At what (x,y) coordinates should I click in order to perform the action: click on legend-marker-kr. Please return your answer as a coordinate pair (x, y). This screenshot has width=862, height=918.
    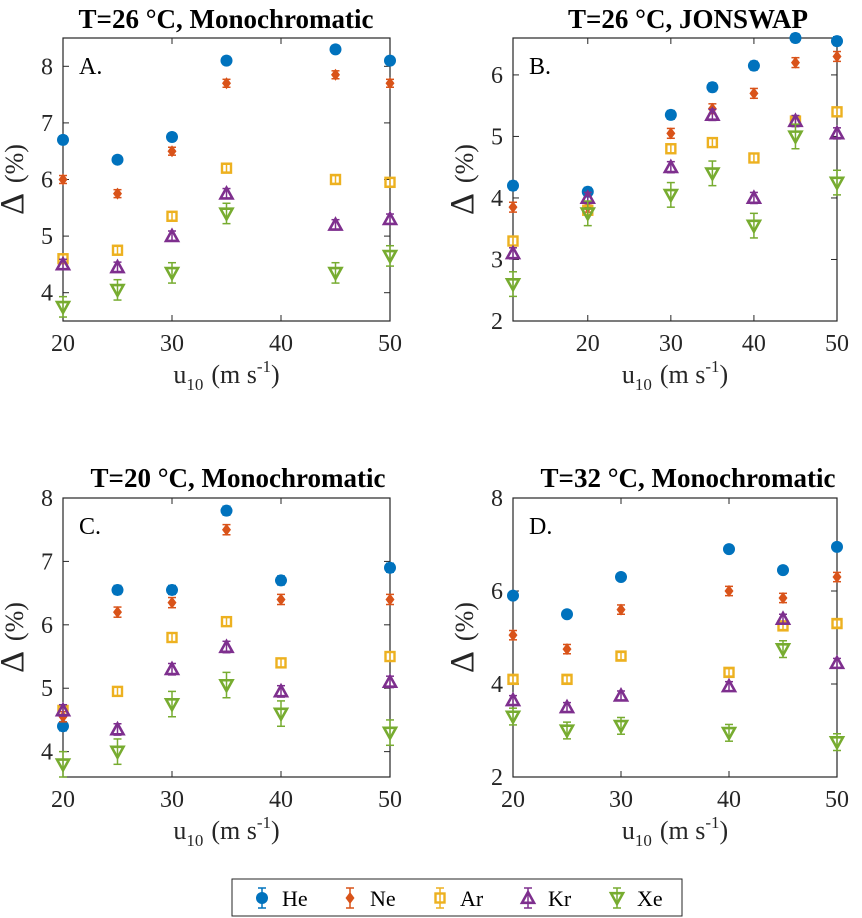
    Looking at the image, I should click on (528, 897).